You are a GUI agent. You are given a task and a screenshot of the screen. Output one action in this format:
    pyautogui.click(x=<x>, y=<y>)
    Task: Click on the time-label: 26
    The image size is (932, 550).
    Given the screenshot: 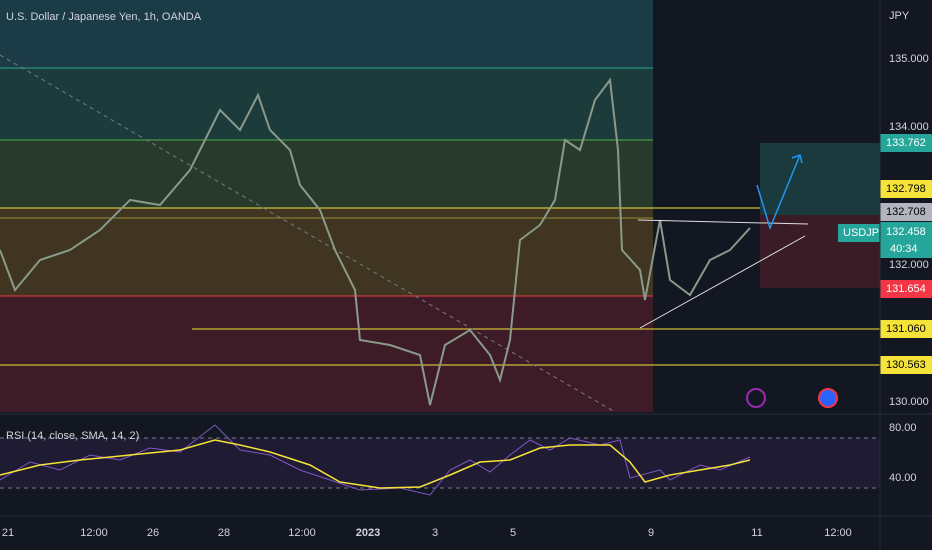 What is the action you would take?
    pyautogui.click(x=153, y=533)
    